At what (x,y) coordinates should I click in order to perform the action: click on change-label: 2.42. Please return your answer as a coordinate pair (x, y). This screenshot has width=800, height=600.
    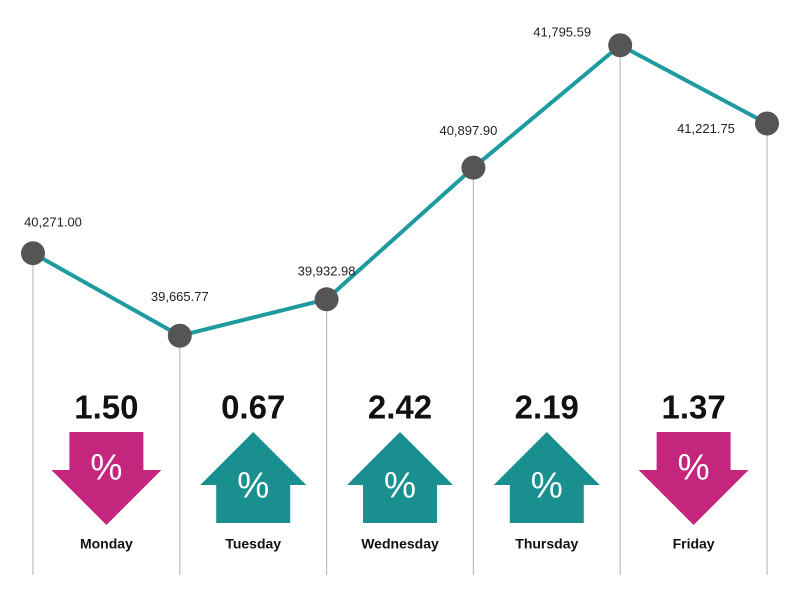
    Looking at the image, I should click on (400, 407).